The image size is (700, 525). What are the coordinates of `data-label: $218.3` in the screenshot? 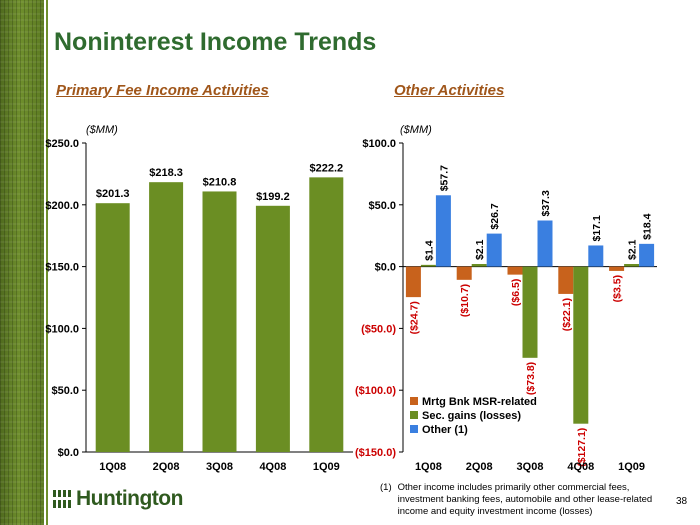 It's located at (166, 173).